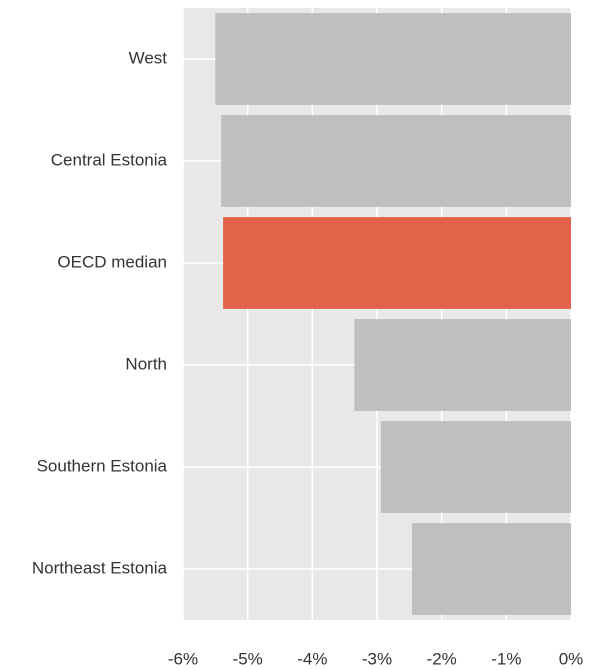 The width and height of the screenshot is (597, 670). What do you see at coordinates (102, 465) in the screenshot?
I see `y-tick-label: Southern Estonia` at bounding box center [102, 465].